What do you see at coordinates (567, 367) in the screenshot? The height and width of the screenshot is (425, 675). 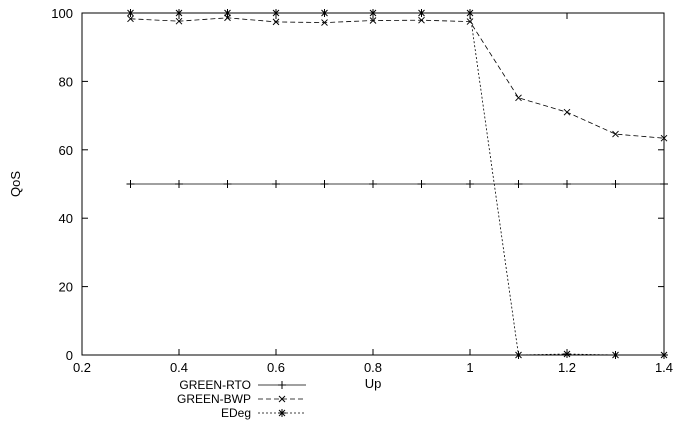 I see `x-tick-label: 1.2` at bounding box center [567, 367].